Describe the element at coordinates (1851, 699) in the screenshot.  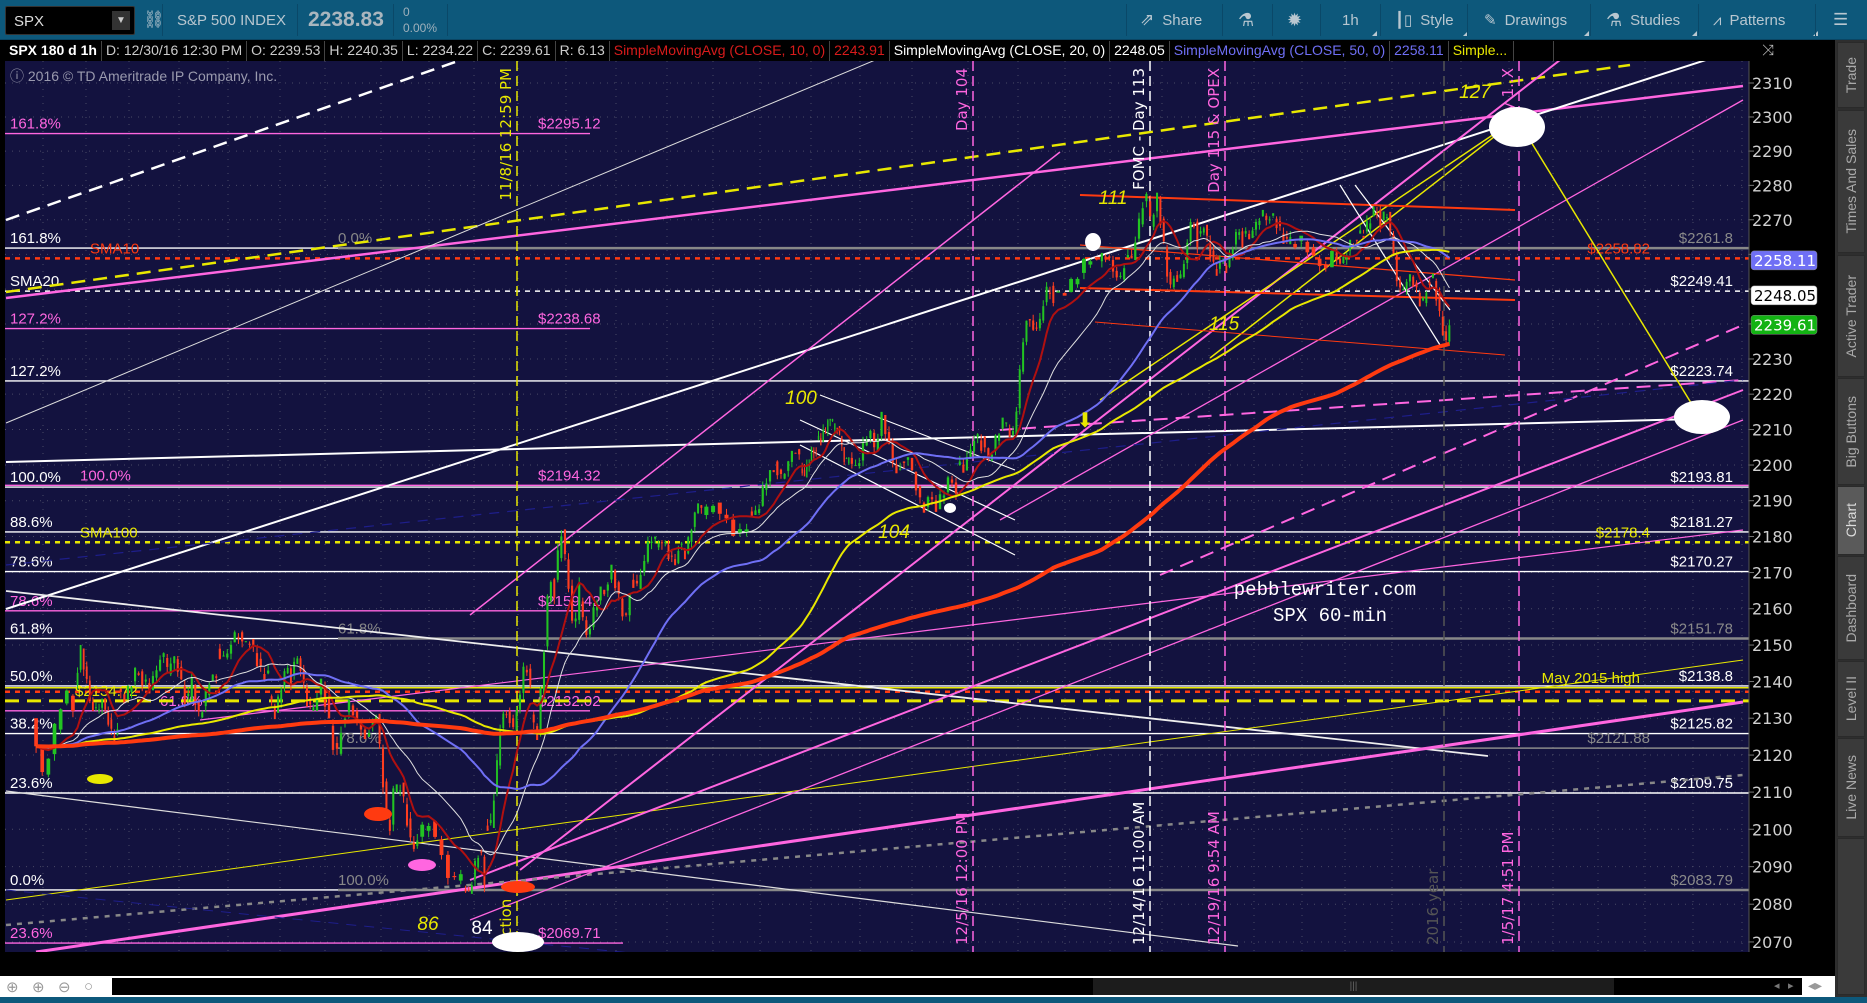
I see `tab-level-ii: Level II` at that location.